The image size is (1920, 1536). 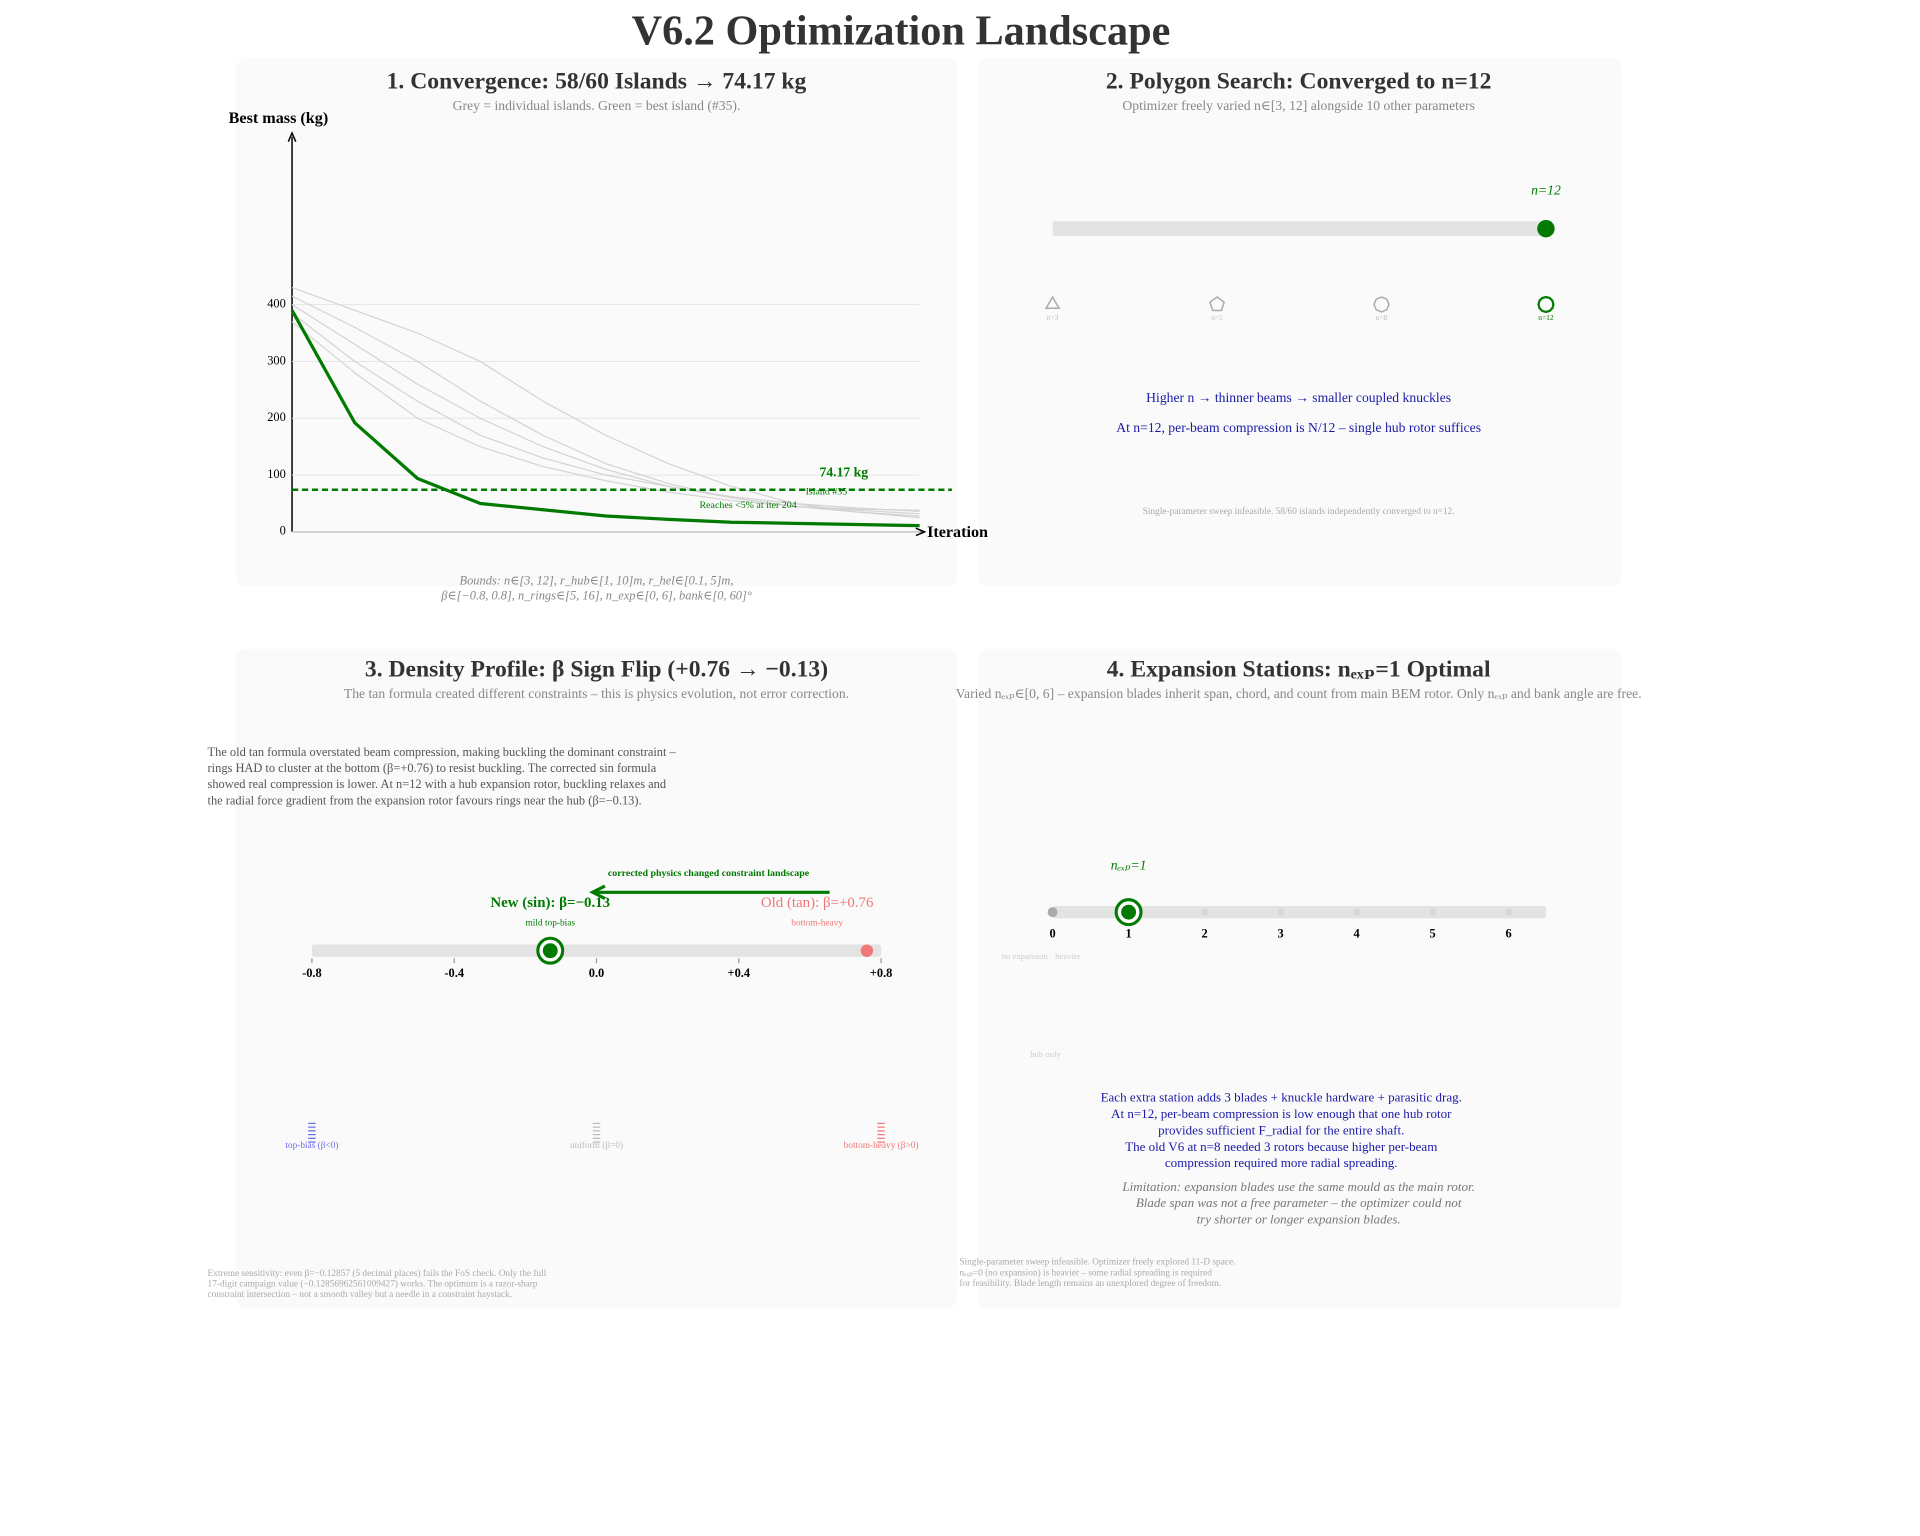 What do you see at coordinates (1299, 229) in the screenshot?
I see `range-track` at bounding box center [1299, 229].